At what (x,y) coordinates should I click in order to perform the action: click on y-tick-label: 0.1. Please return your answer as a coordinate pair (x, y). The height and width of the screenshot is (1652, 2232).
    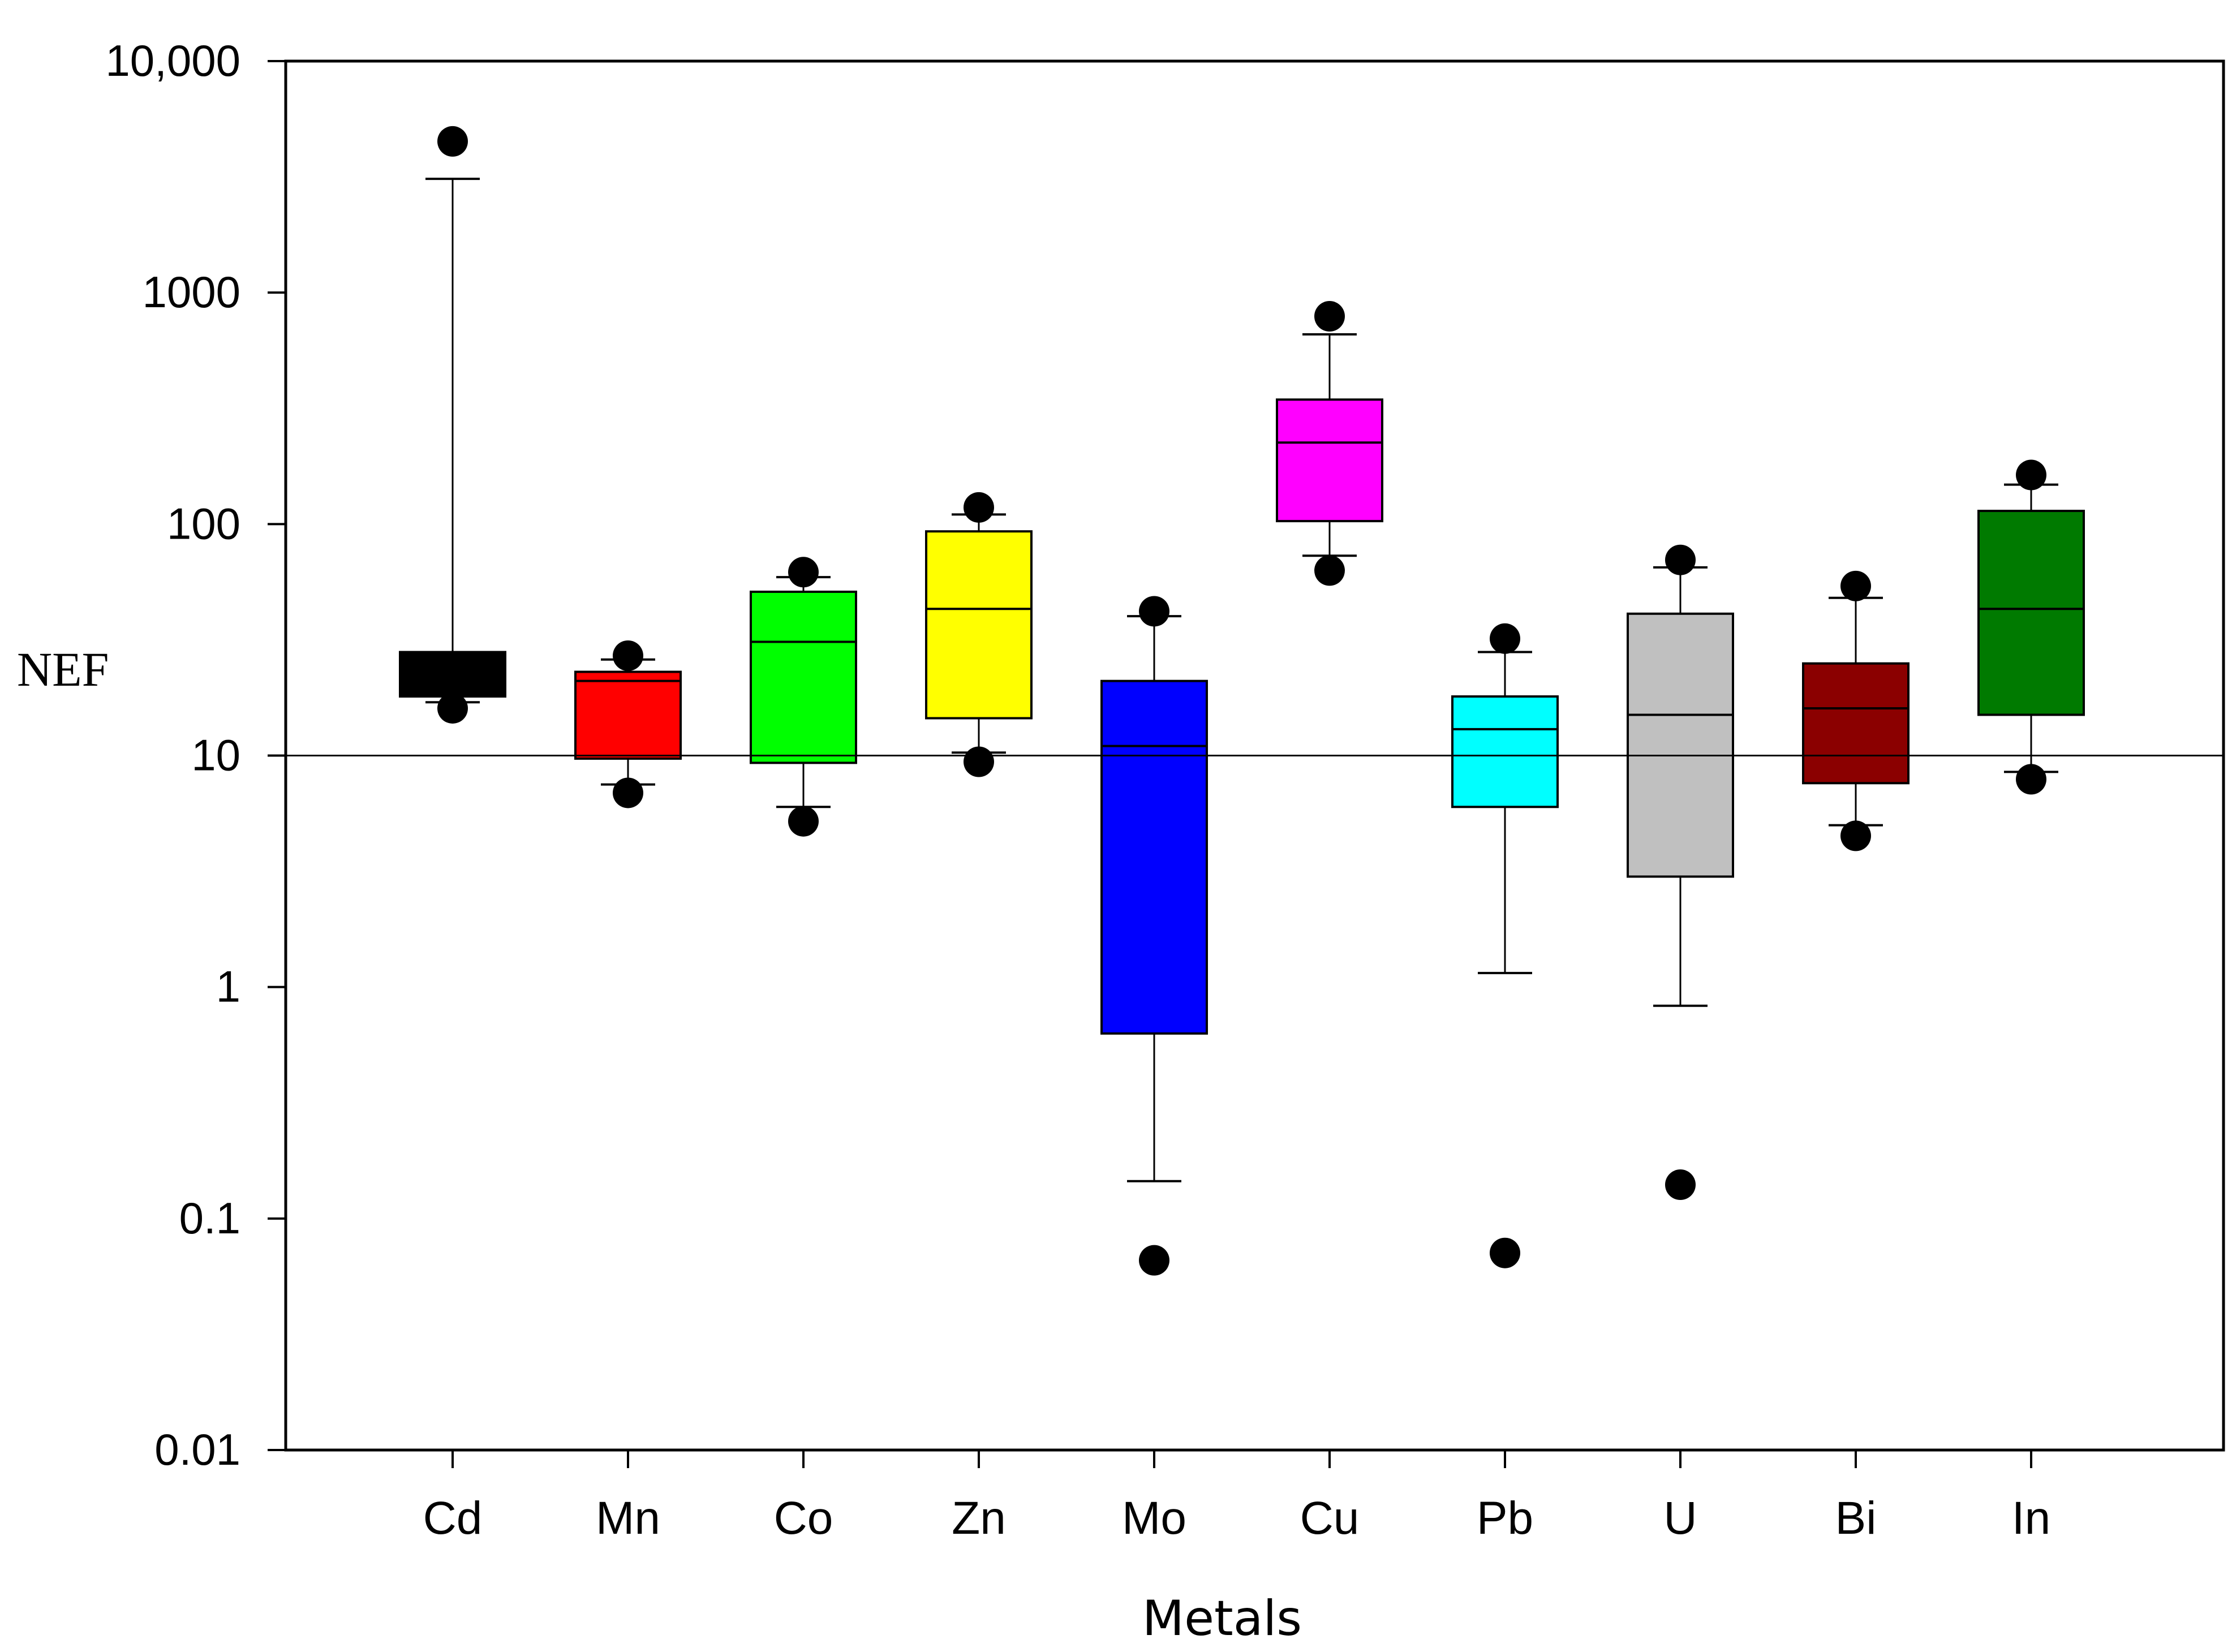
    Looking at the image, I should click on (210, 1218).